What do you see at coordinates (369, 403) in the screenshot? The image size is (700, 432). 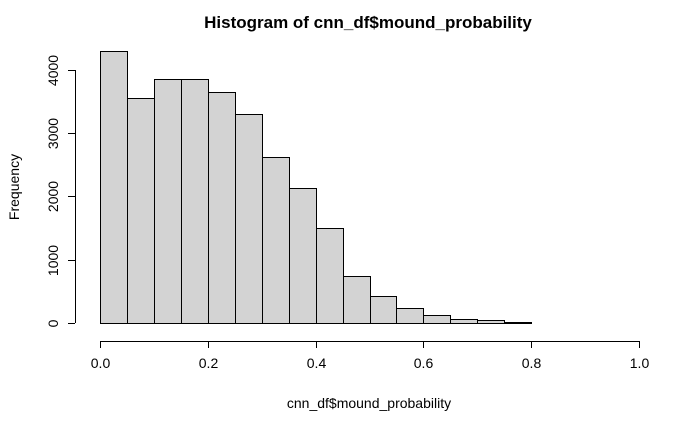 I see `x-axis-label: cnn_df$mound_probability` at bounding box center [369, 403].